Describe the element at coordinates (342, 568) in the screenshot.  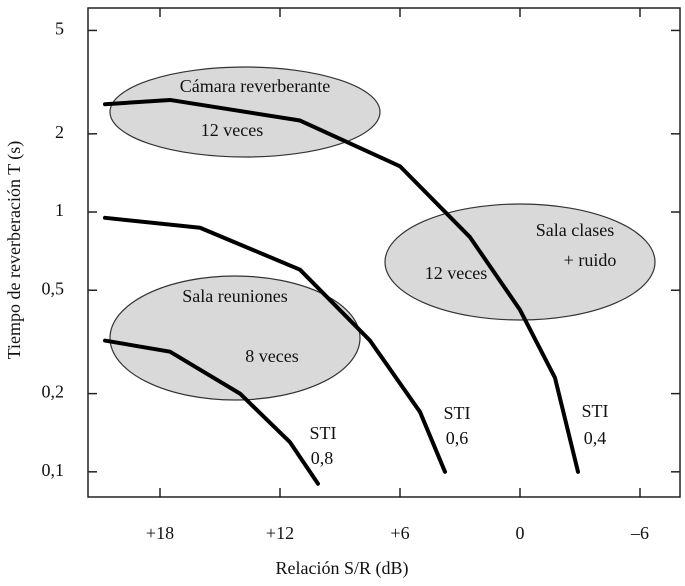
I see `x-axis-title: Relación S/R (dB)` at that location.